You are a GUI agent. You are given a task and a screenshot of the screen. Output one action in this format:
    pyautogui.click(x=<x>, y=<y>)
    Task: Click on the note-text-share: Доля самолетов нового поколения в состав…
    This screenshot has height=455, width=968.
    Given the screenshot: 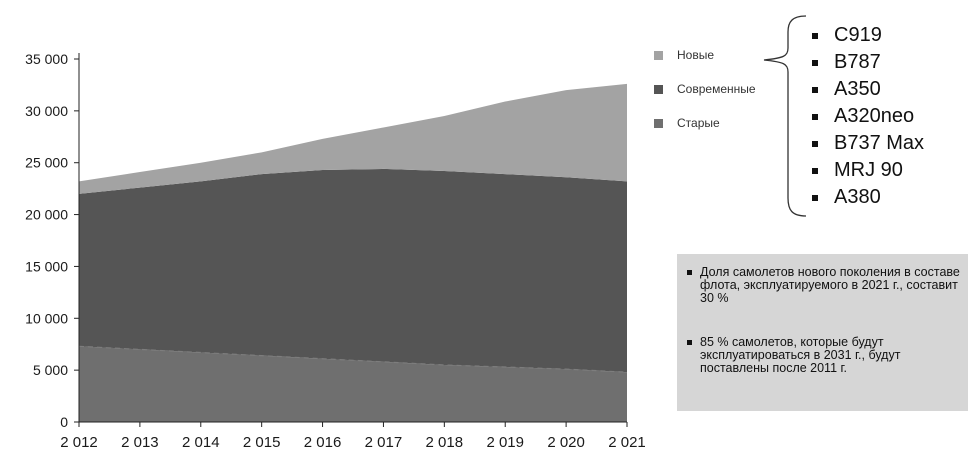 What is the action you would take?
    pyautogui.click(x=830, y=285)
    